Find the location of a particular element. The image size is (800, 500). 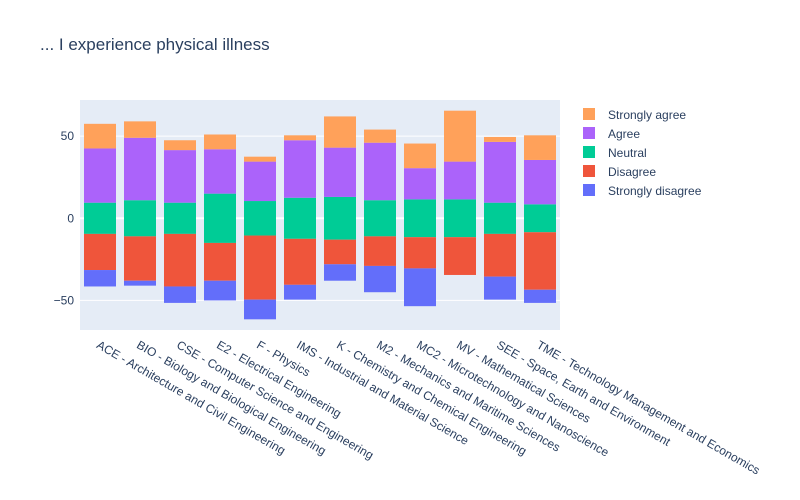

legend-item: Neutral is located at coordinates (615, 153).